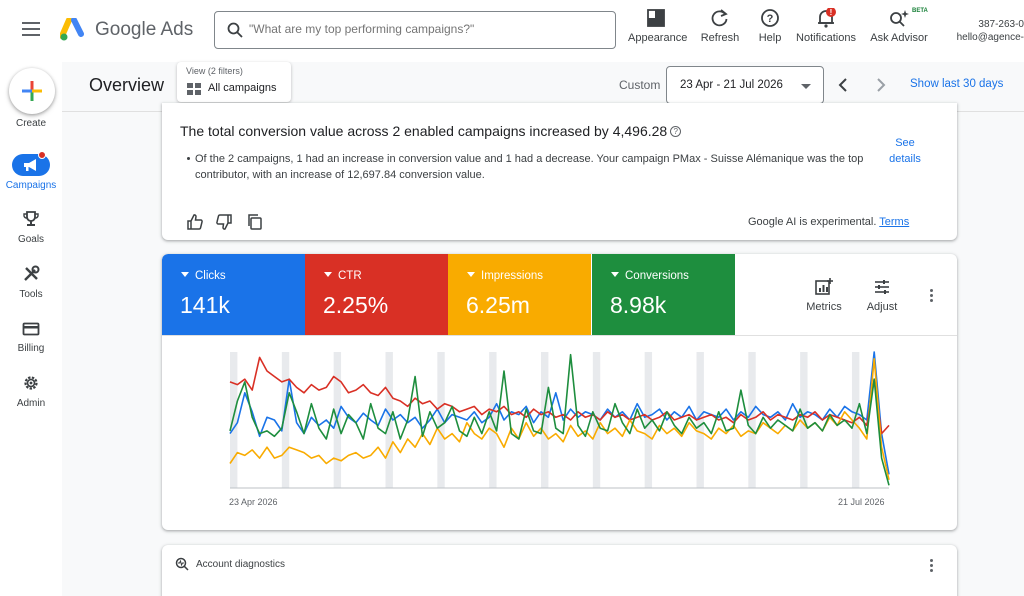 The height and width of the screenshot is (596, 1024). I want to click on nav-label-billing: Billing, so click(31, 348).